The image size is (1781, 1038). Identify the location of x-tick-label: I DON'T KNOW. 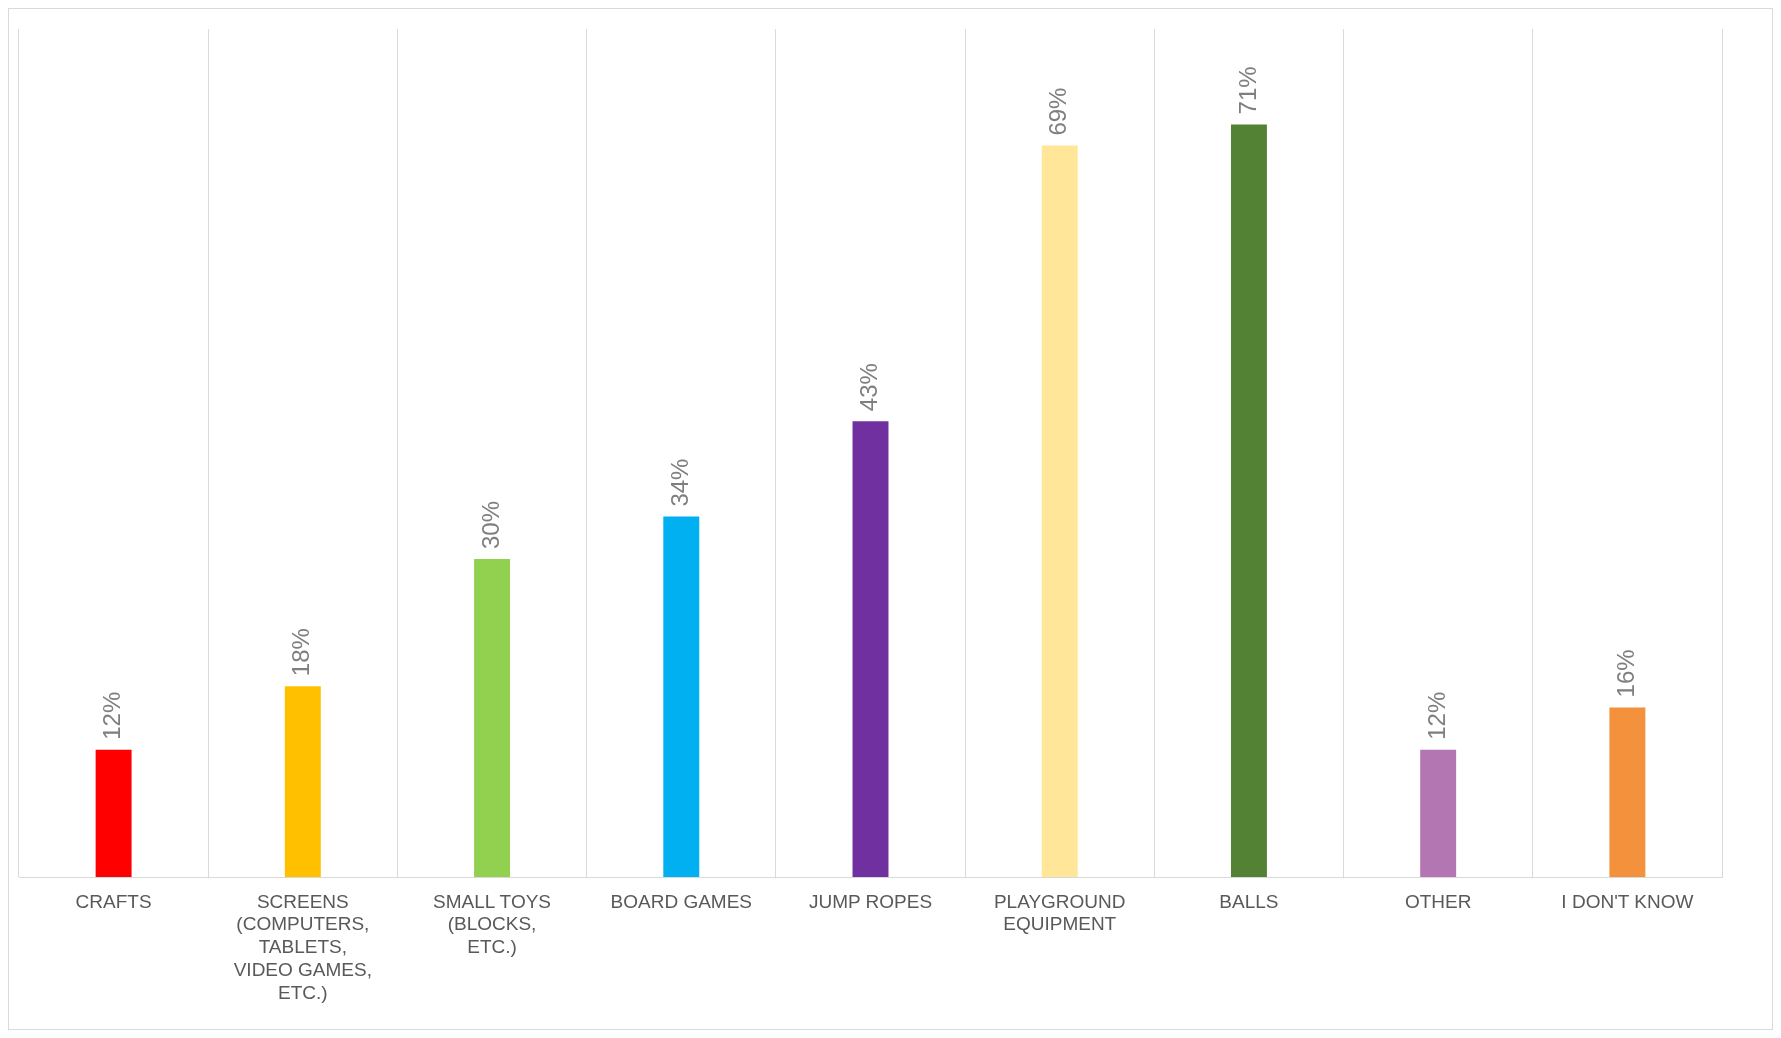
(1627, 901).